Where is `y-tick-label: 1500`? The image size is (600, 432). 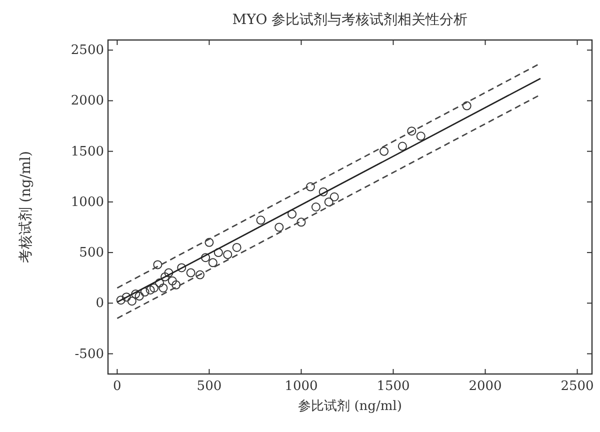
y-tick-label: 1500 is located at coordinates (87, 152).